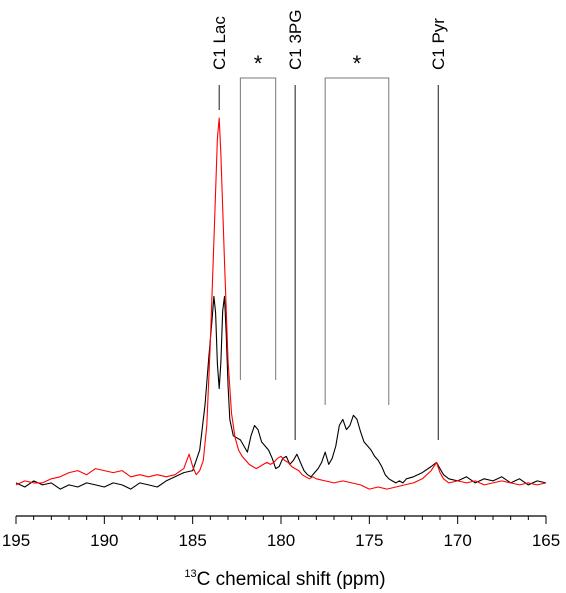 Image resolution: width=566 pixels, height=593 pixels. I want to click on x-tick-label: 190, so click(104, 540).